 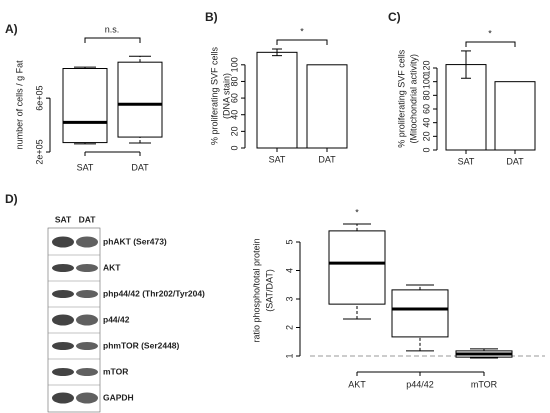 What do you see at coordinates (63, 219) in the screenshot?
I see `lane-label: SAT` at bounding box center [63, 219].